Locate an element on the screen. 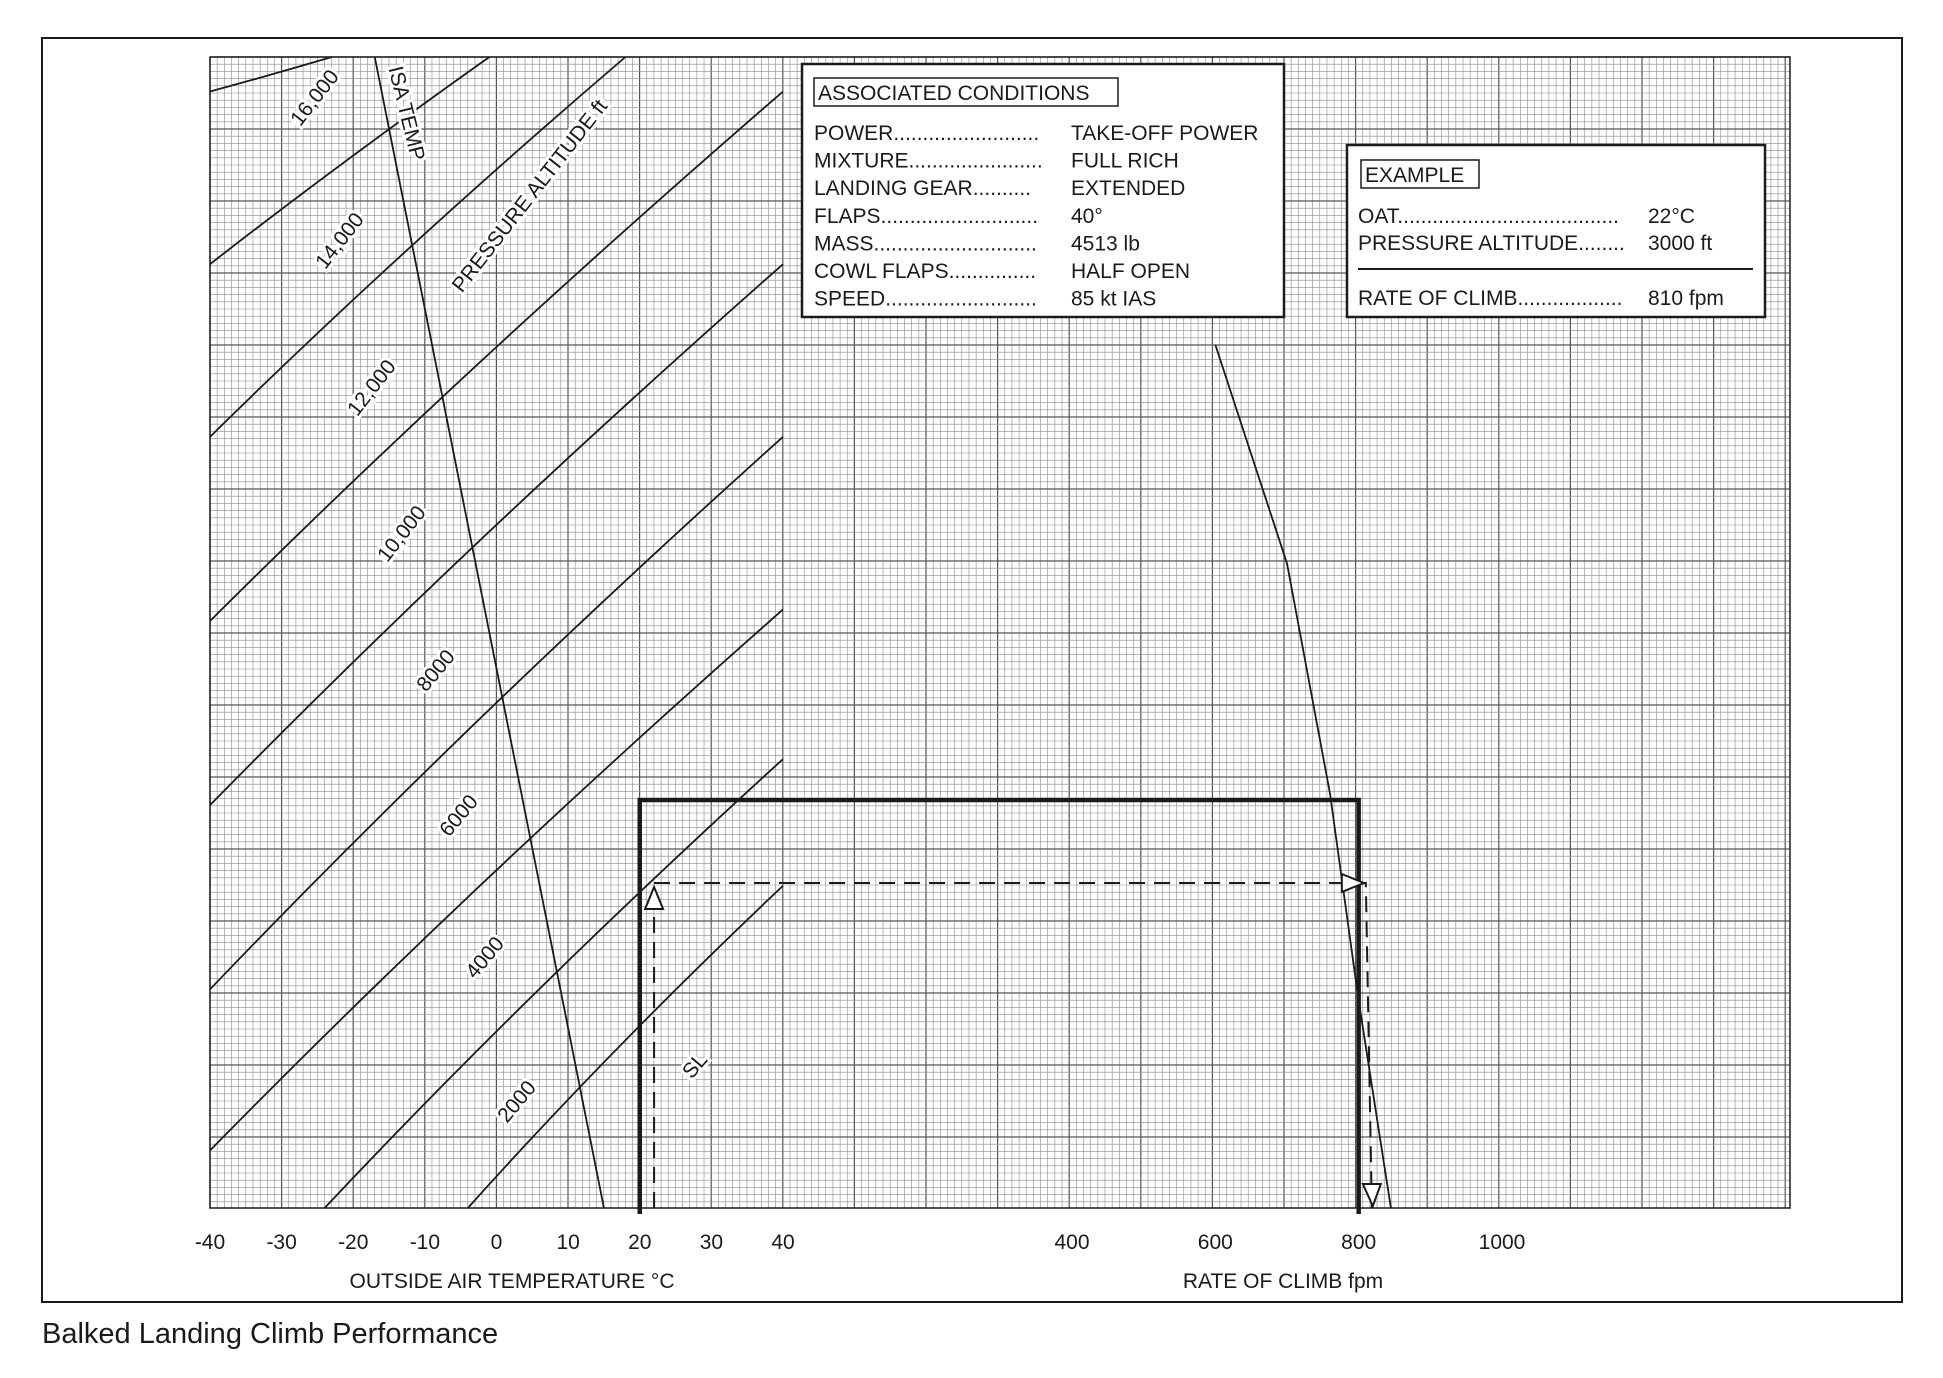 This screenshot has width=1943, height=1378. reference-solid-path is located at coordinates (999, 1005).